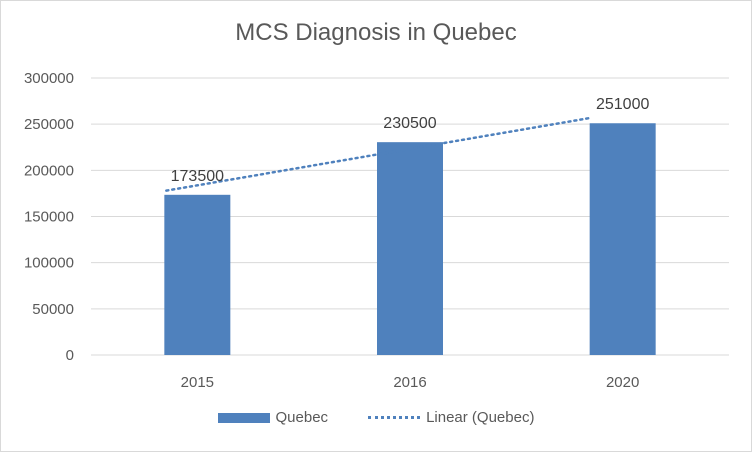 The width and height of the screenshot is (752, 452). What do you see at coordinates (302, 417) in the screenshot?
I see `legend-label-quebec: Quebec` at bounding box center [302, 417].